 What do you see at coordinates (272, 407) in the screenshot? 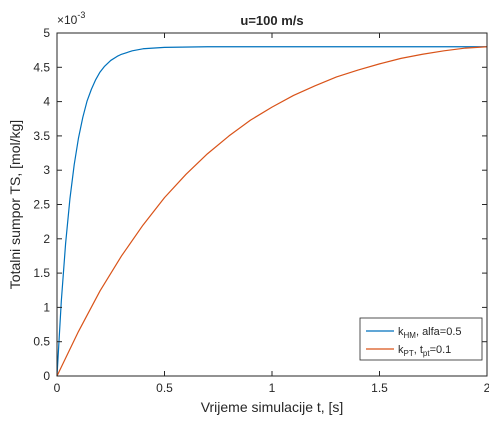
I see `x-axis-title: Vrijeme simulacije t, [s]` at bounding box center [272, 407].